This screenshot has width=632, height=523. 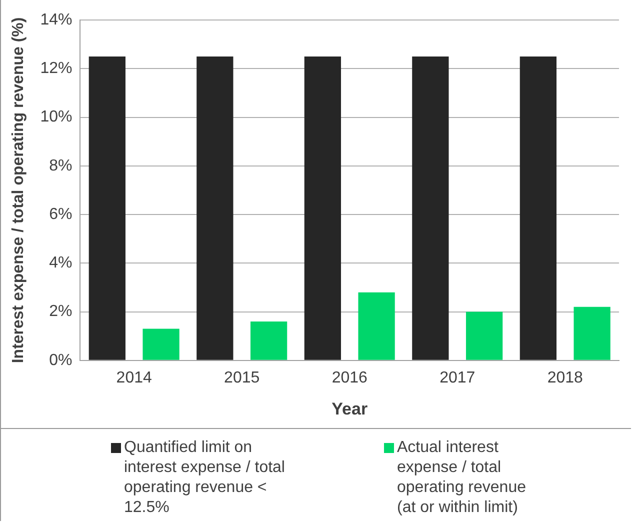 I want to click on legend-label: Actual interest expense / total operating revenue (at or within limit), so click(x=462, y=478).